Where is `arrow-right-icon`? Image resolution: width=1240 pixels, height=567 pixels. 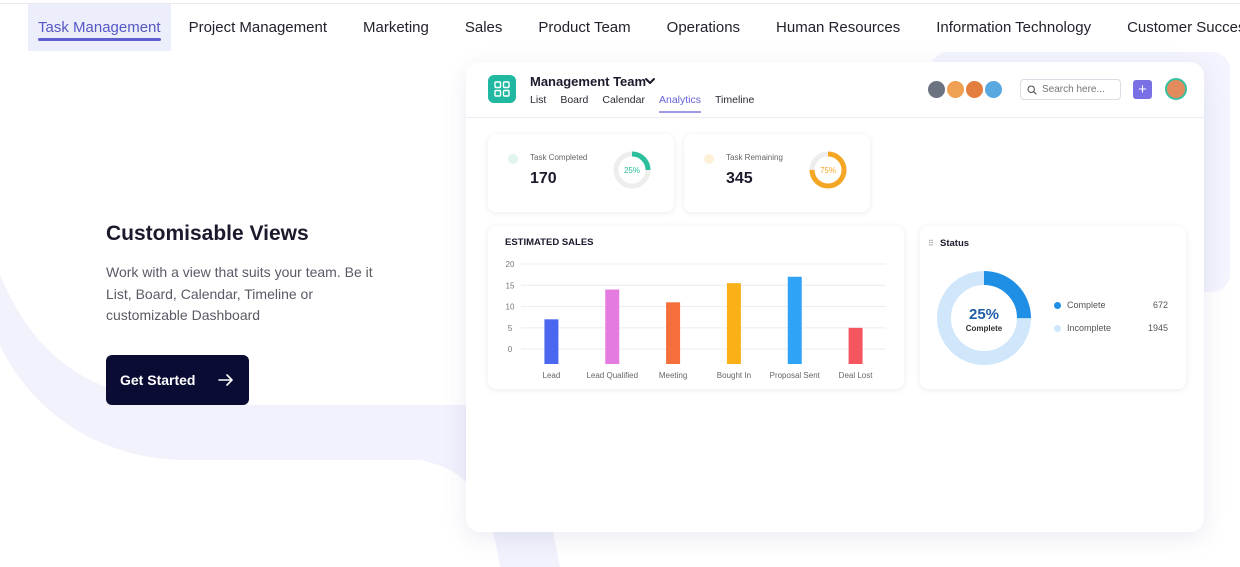 arrow-right-icon is located at coordinates (225, 380).